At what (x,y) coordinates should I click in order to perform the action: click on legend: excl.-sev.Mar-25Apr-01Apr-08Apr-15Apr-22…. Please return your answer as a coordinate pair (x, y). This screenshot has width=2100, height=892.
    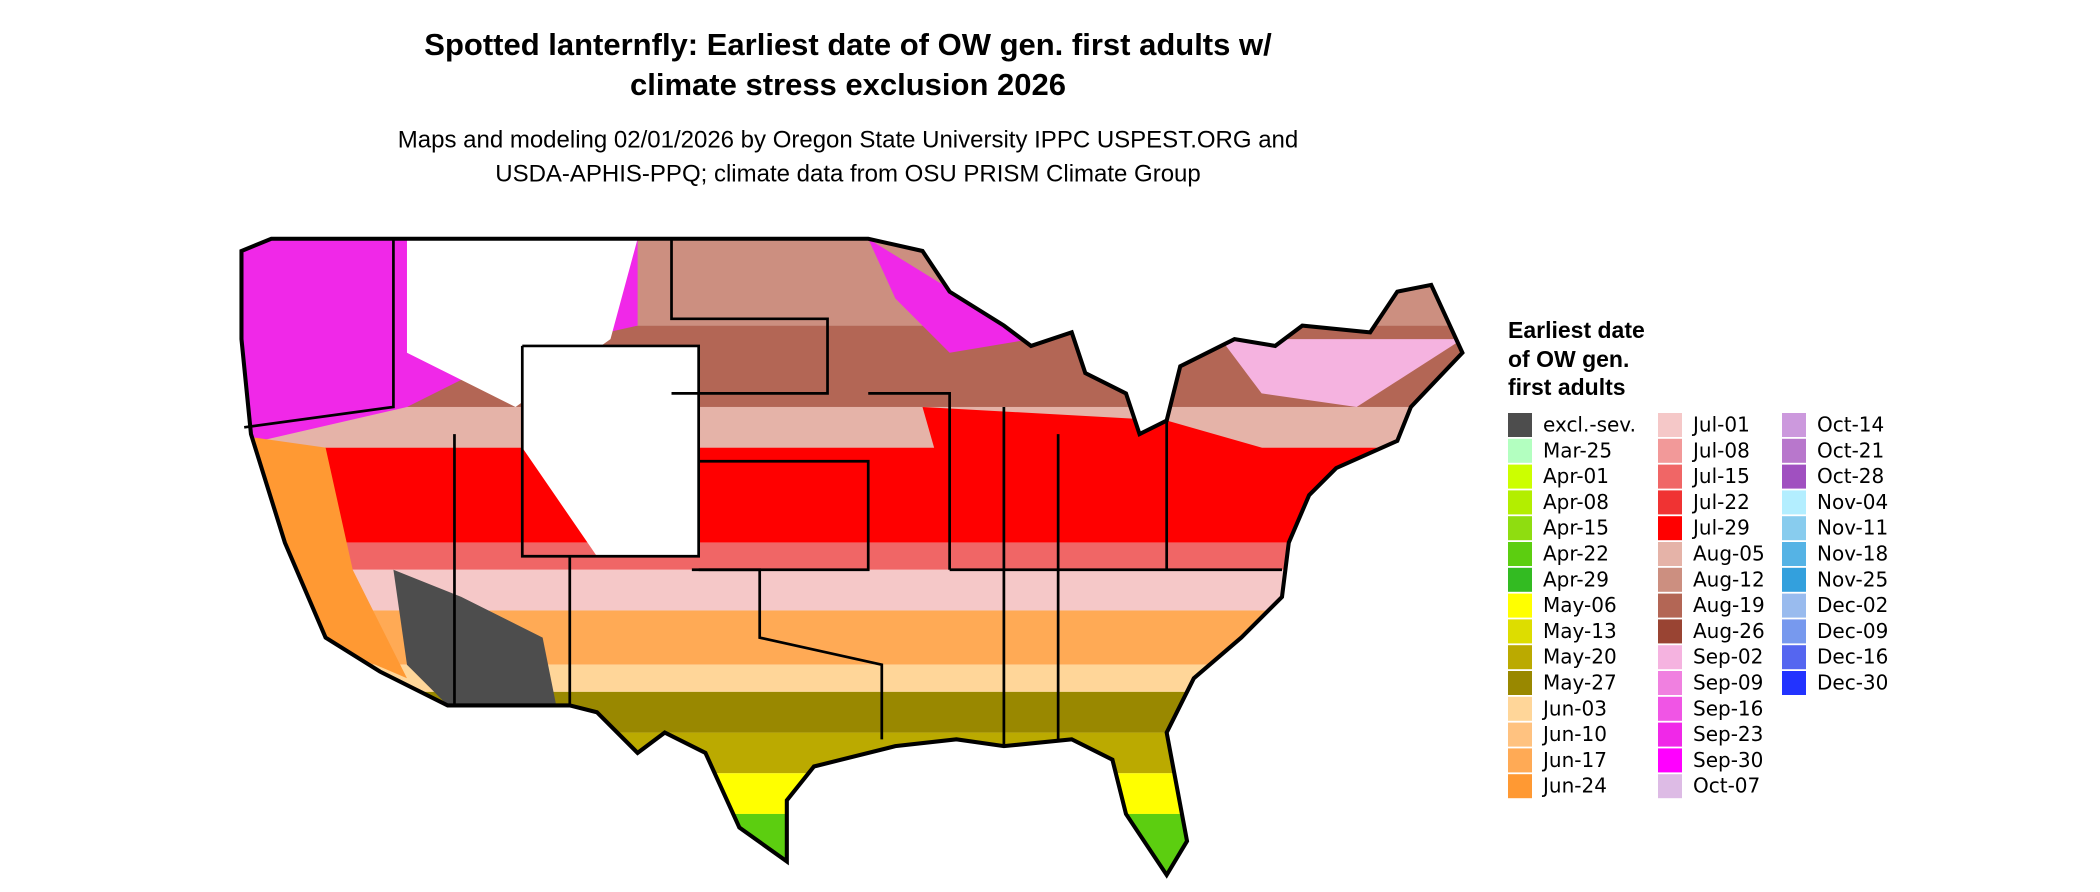
    Looking at the image, I should click on (1698, 606).